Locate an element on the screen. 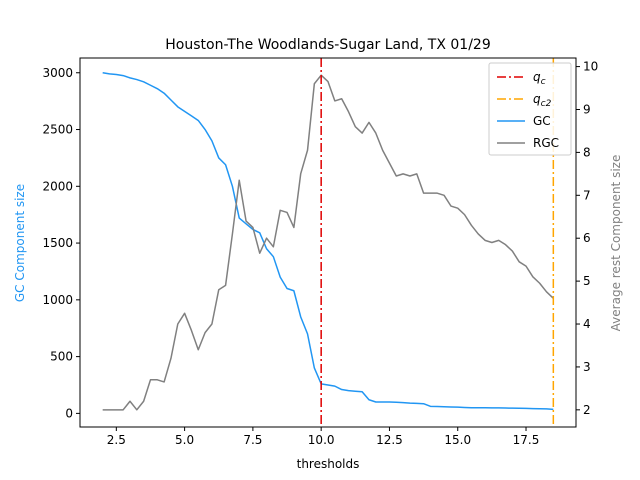 The width and height of the screenshot is (640, 480). x-tick-label: 7.5 is located at coordinates (252, 440).